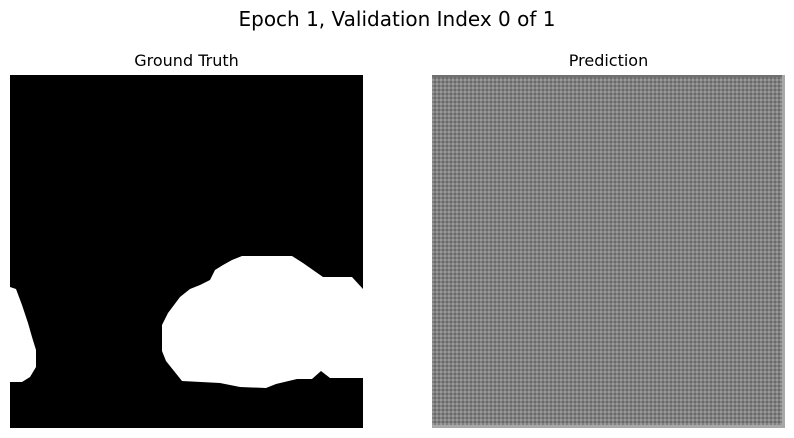  Describe the element at coordinates (262, 322) in the screenshot. I see `mask-region-right` at that location.